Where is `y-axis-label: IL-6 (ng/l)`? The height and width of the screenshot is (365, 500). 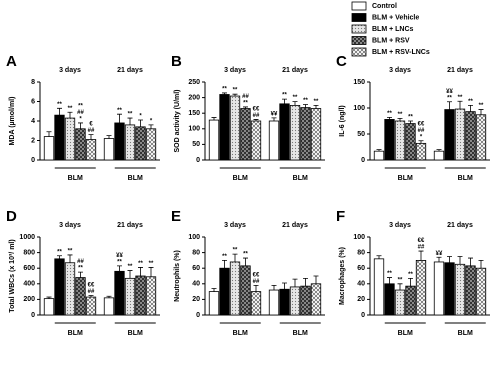 y-axis-label: IL-6 (ng/l) is located at coordinates (342, 121).